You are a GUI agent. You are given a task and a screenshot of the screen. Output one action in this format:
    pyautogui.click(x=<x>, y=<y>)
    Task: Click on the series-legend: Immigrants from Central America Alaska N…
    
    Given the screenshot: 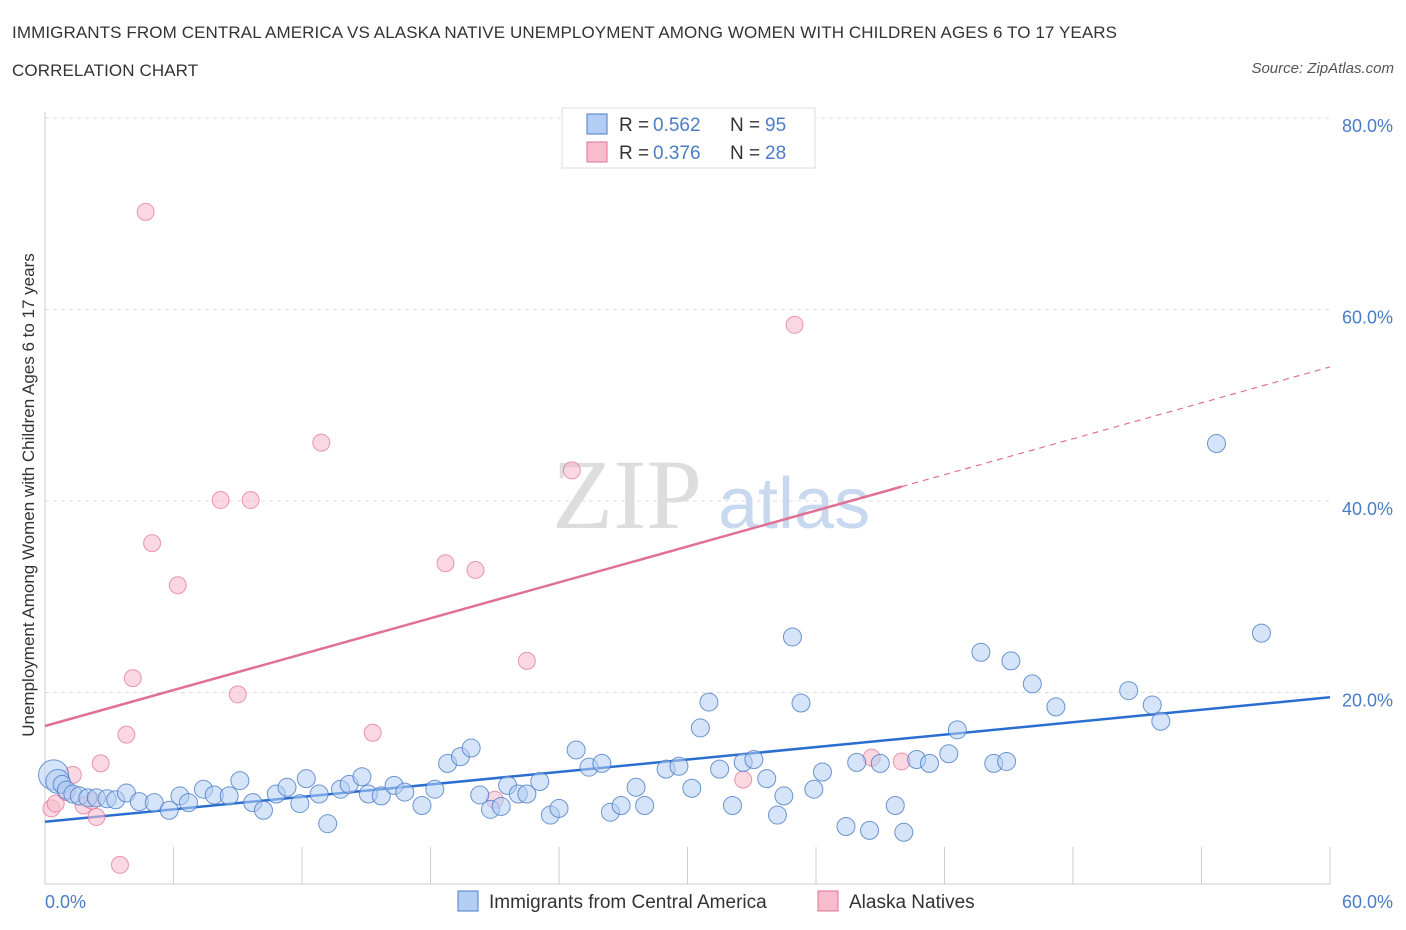 What is the action you would take?
    pyautogui.click(x=716, y=901)
    